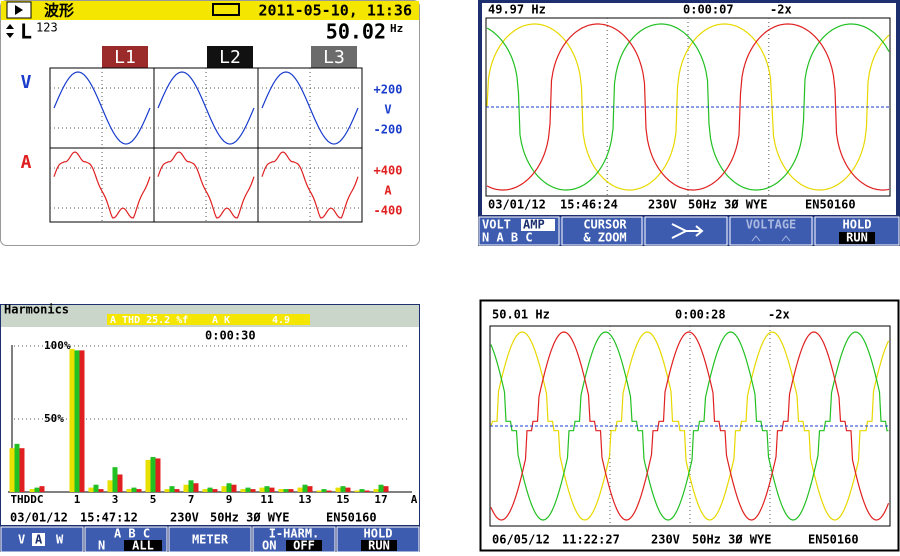  What do you see at coordinates (281, 320) in the screenshot?
I see `k-value: 4.9` at bounding box center [281, 320].